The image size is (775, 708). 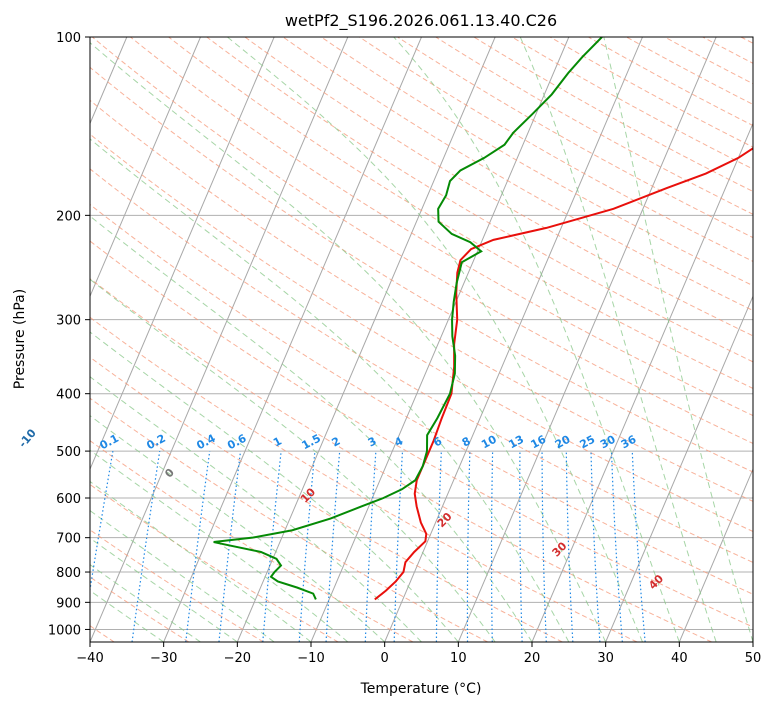 I want to click on dry-adiabat-label: -10, so click(x=27, y=438).